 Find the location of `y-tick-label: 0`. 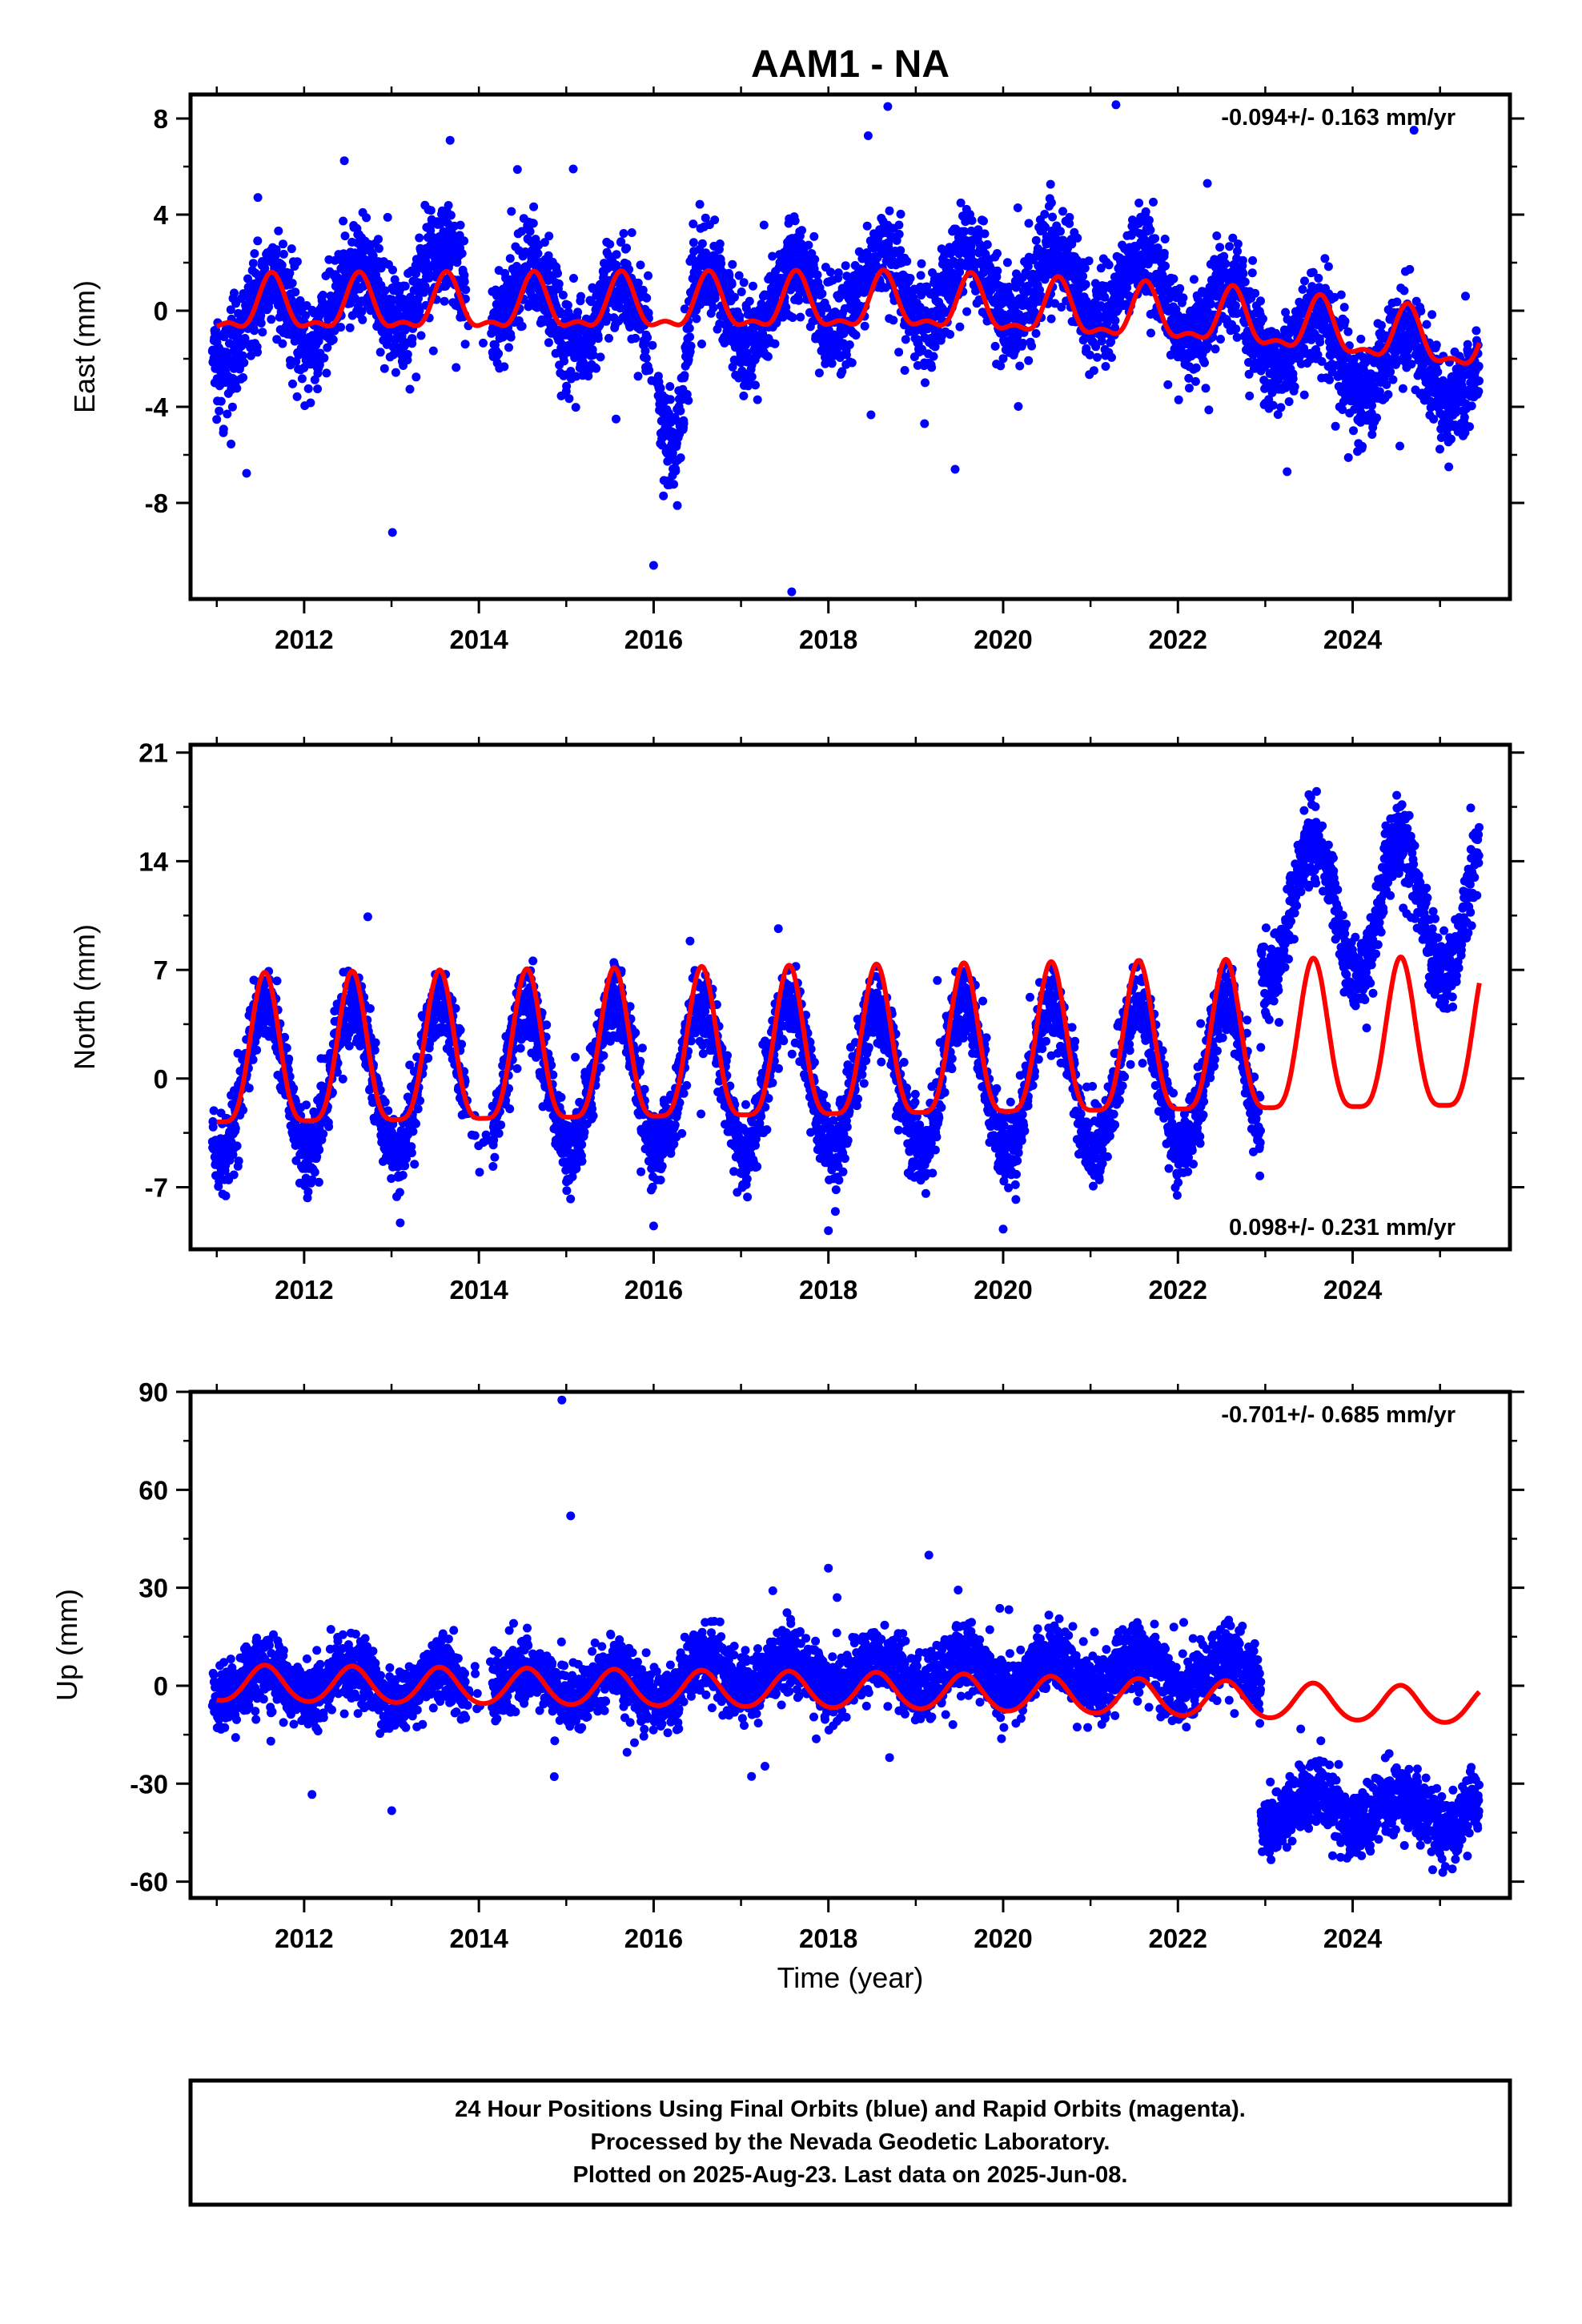

y-tick-label: 0 is located at coordinates (161, 311).